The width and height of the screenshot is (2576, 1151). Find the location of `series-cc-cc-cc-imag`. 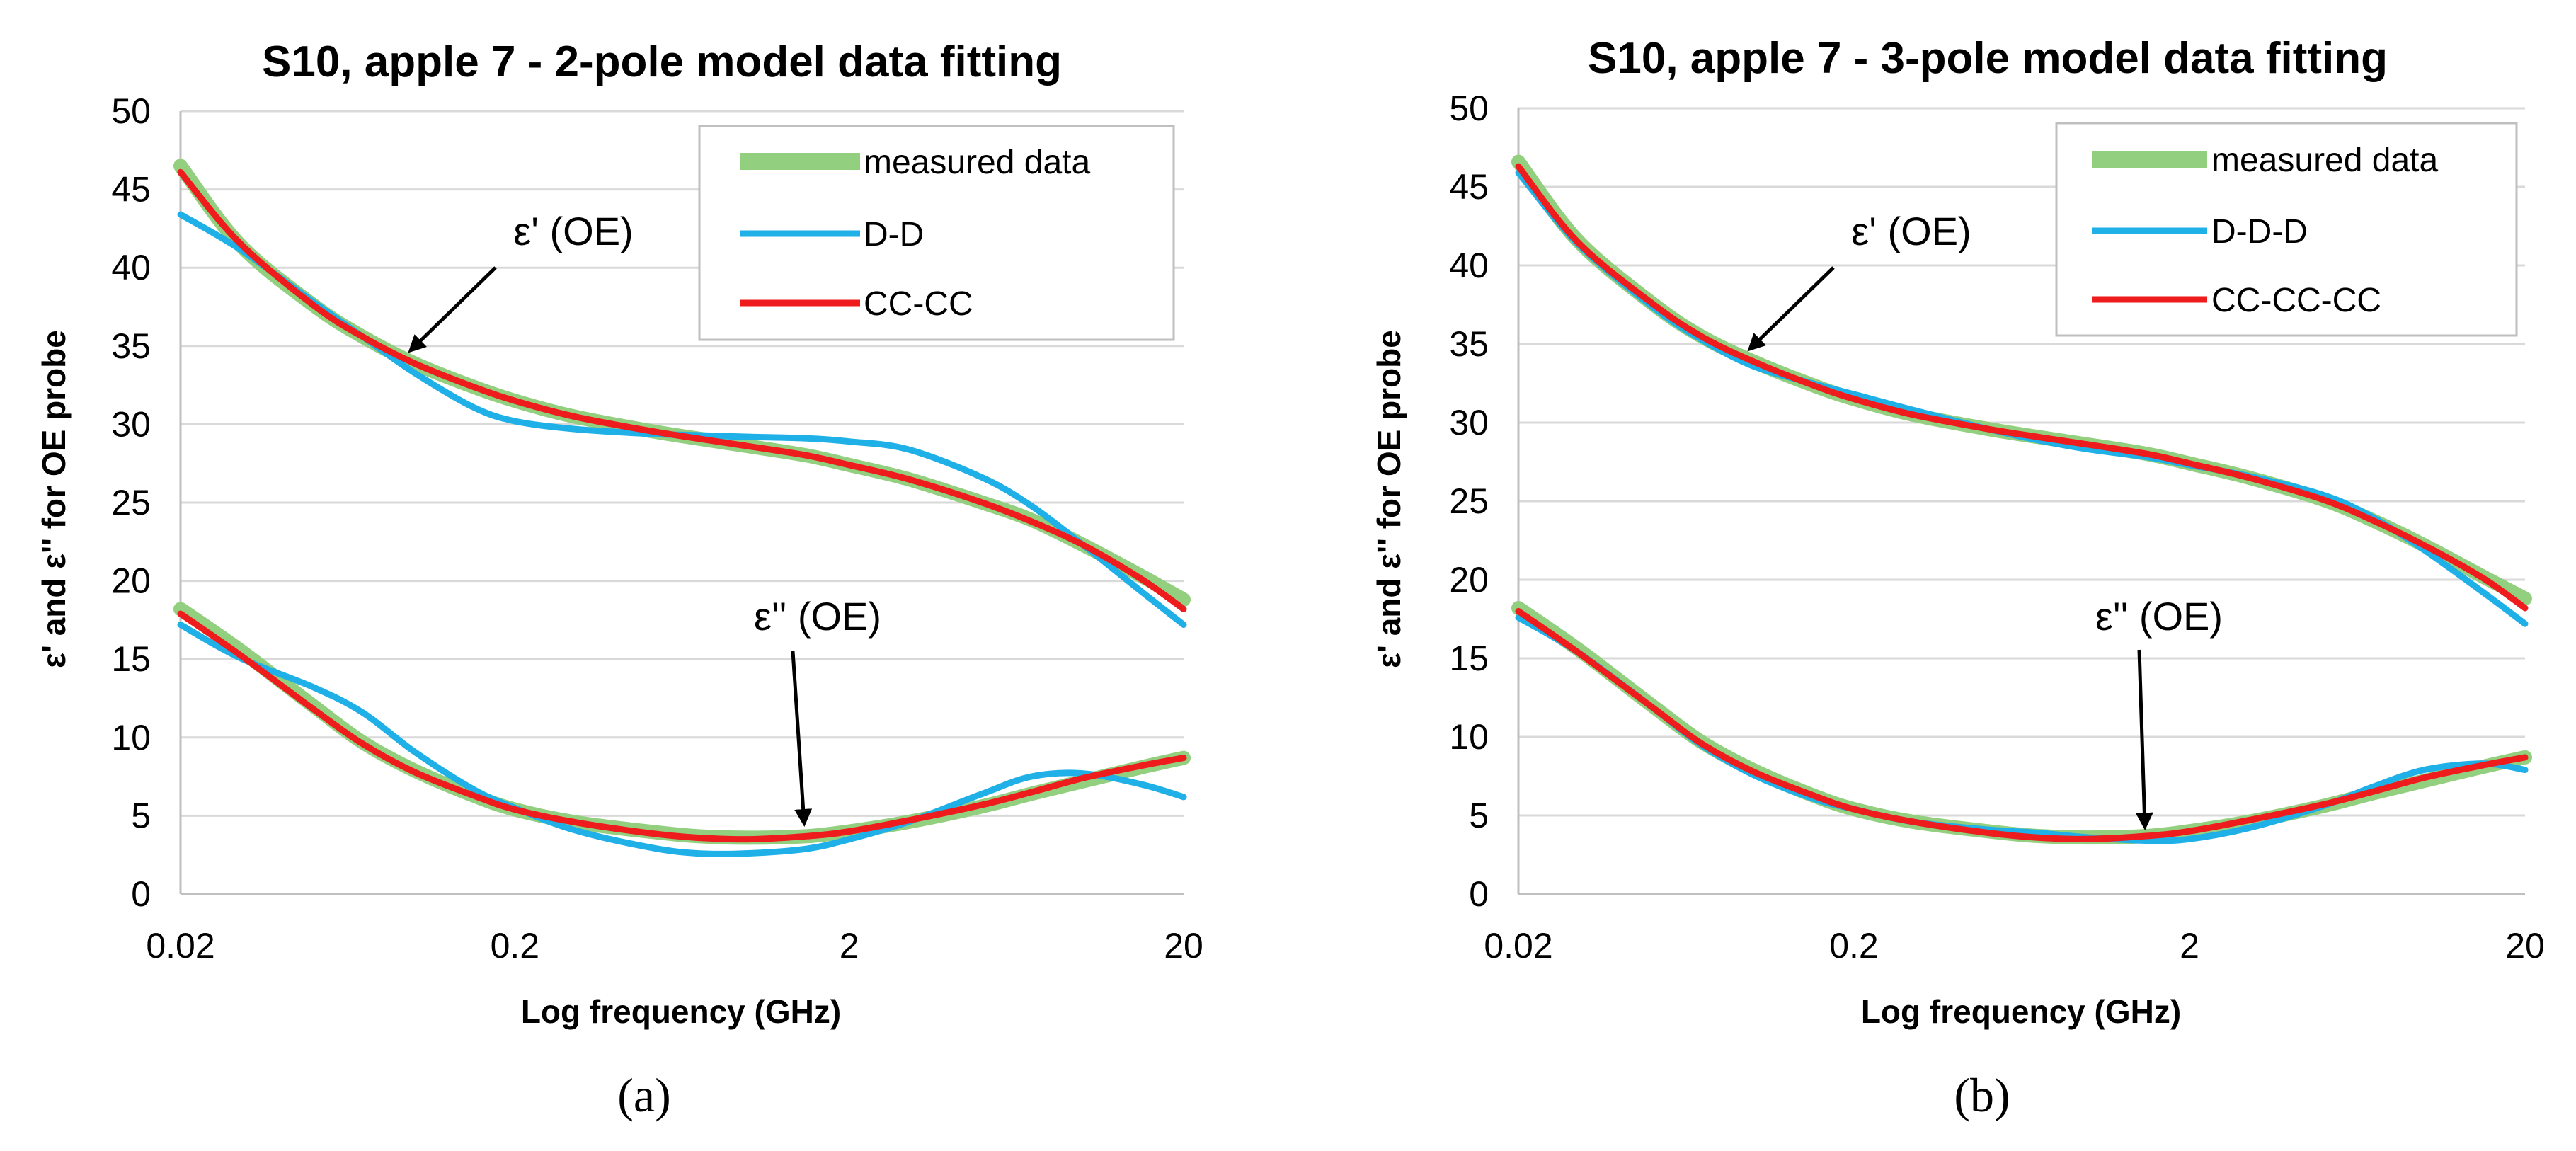

series-cc-cc-cc-imag is located at coordinates (2022, 724).